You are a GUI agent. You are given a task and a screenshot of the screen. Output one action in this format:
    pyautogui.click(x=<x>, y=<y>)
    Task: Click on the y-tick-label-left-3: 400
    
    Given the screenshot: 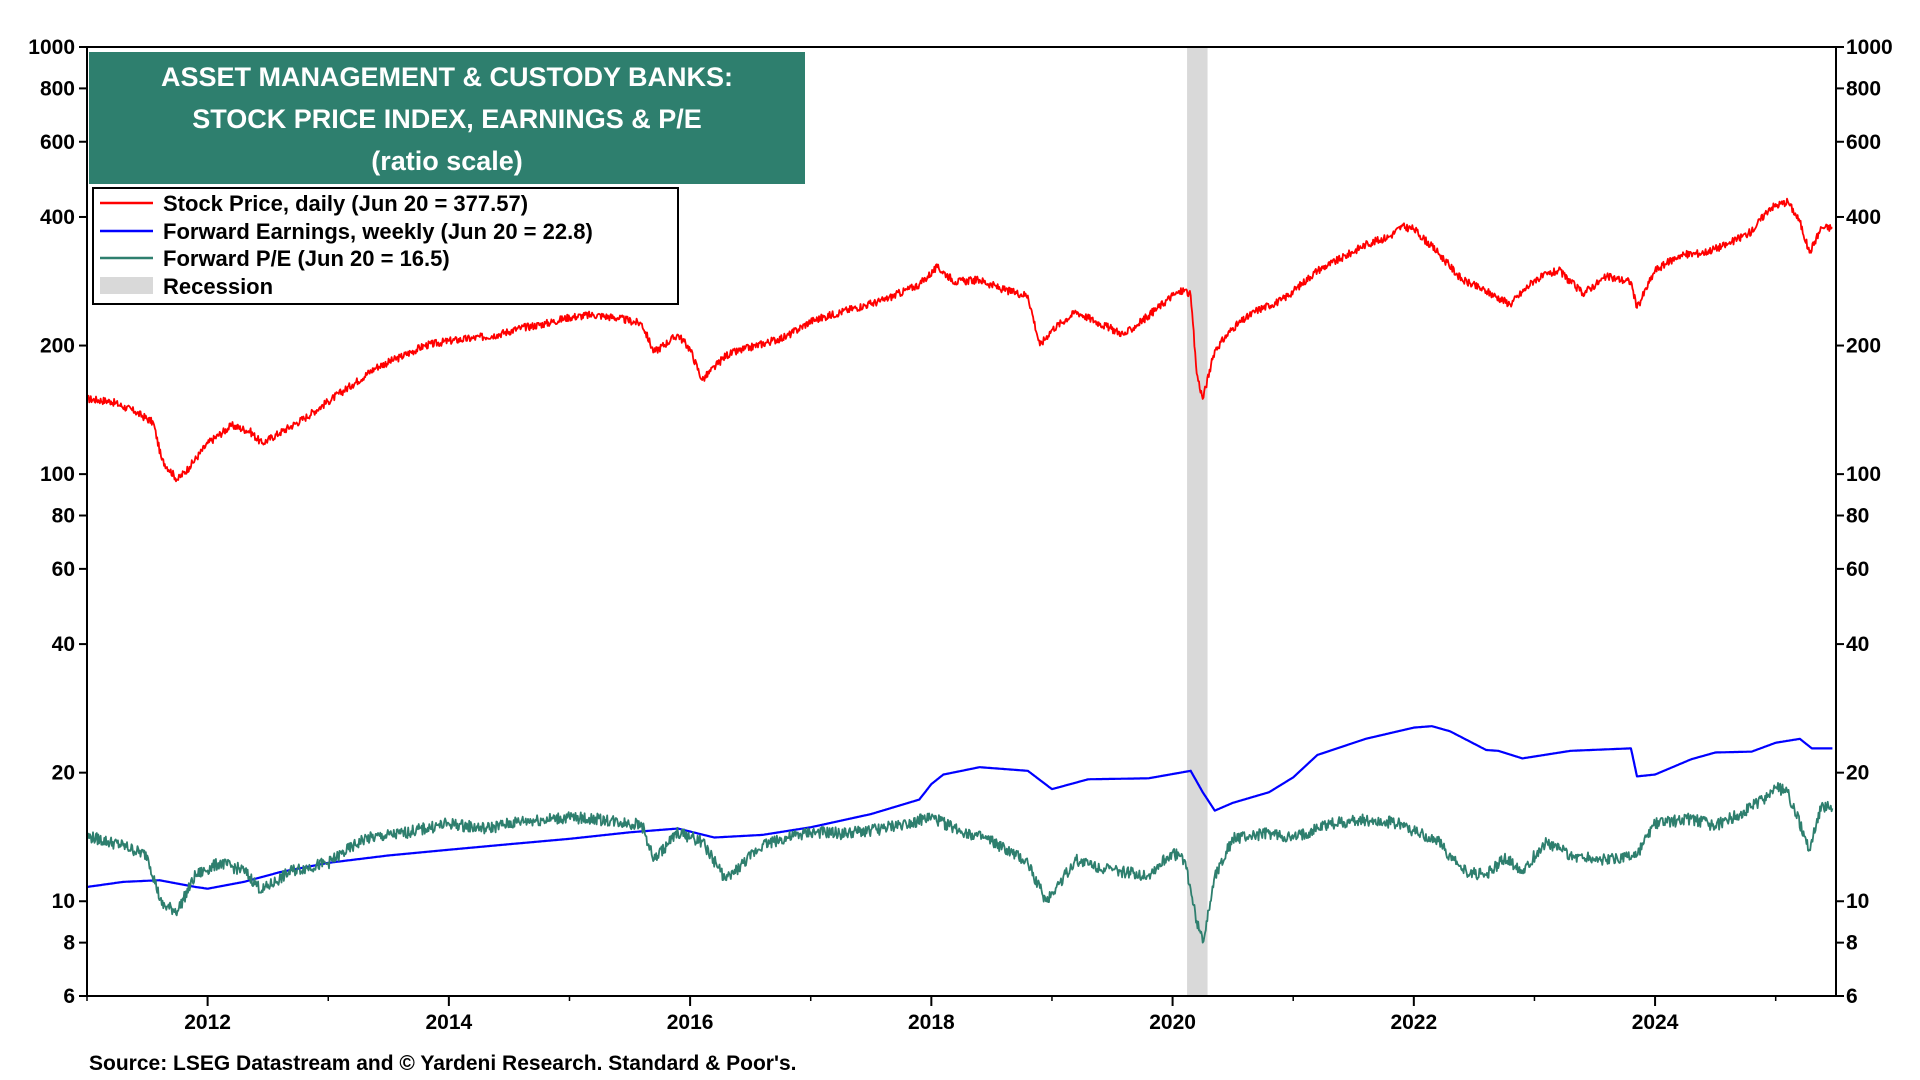 What is the action you would take?
    pyautogui.click(x=57, y=217)
    